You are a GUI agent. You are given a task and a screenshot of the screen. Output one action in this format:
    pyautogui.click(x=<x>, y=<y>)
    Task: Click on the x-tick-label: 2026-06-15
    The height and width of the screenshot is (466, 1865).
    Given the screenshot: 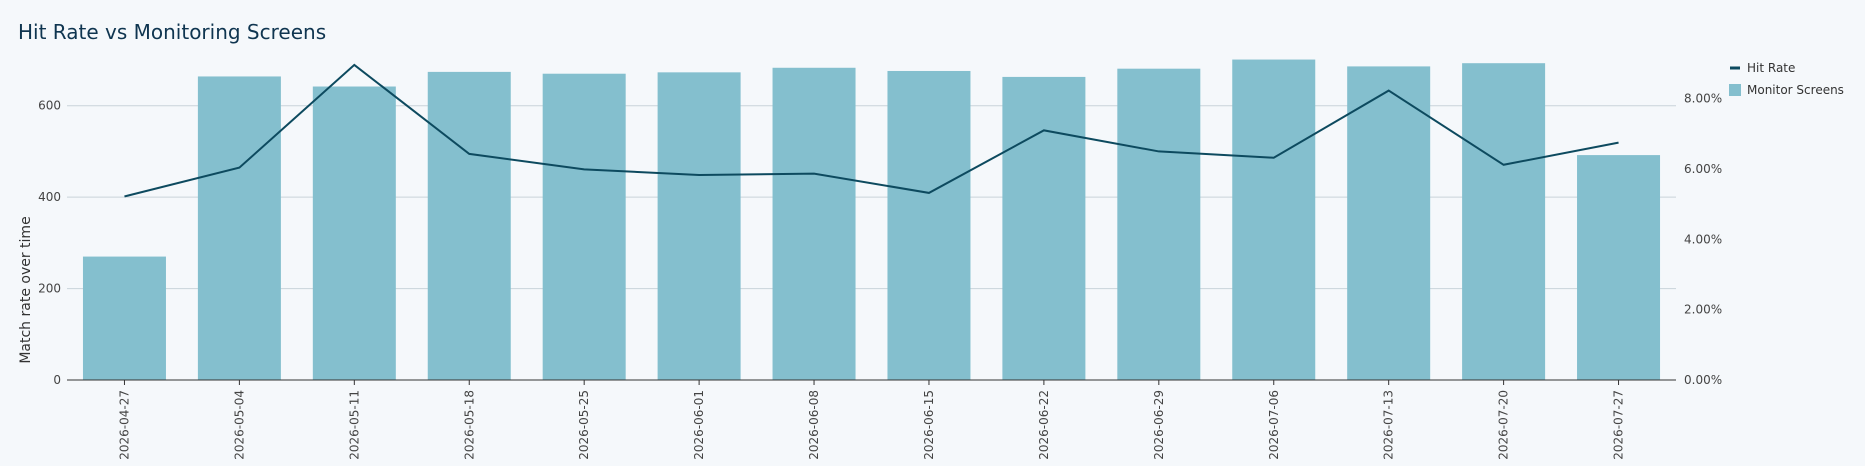 What is the action you would take?
    pyautogui.click(x=929, y=425)
    